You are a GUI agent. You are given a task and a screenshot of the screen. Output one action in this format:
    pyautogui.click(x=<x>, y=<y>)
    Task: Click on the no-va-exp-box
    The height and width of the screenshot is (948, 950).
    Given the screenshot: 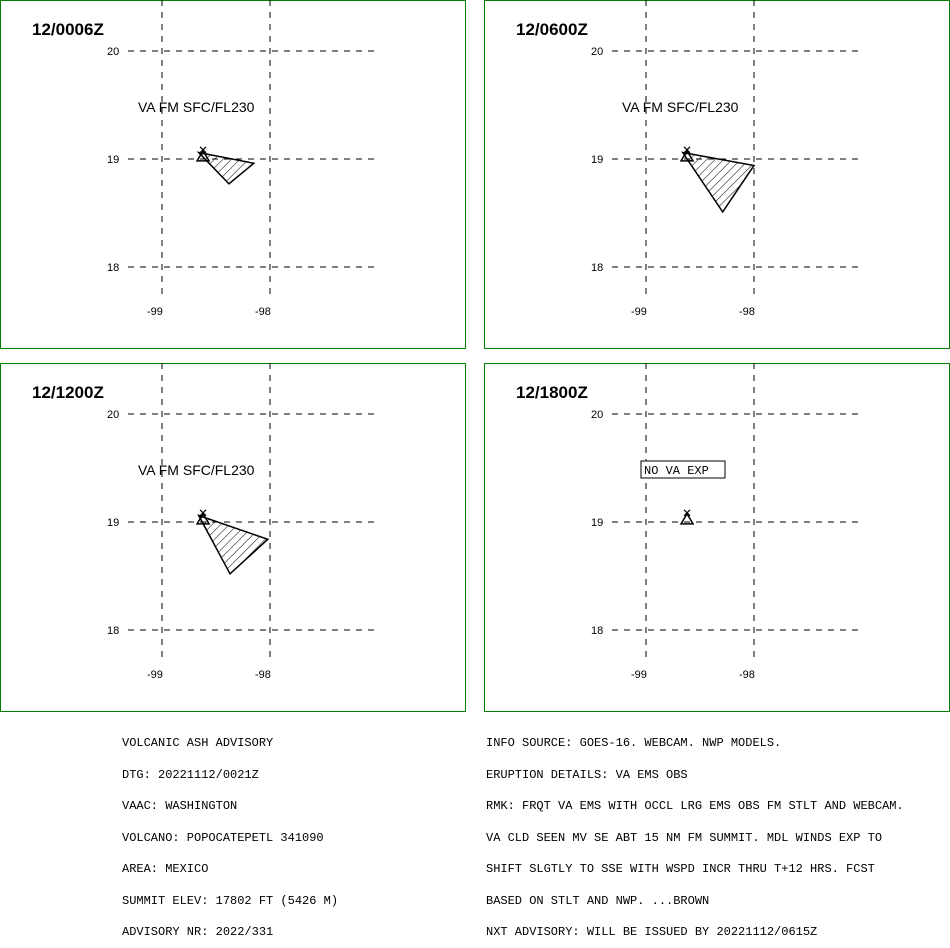 What is the action you would take?
    pyautogui.click(x=683, y=469)
    